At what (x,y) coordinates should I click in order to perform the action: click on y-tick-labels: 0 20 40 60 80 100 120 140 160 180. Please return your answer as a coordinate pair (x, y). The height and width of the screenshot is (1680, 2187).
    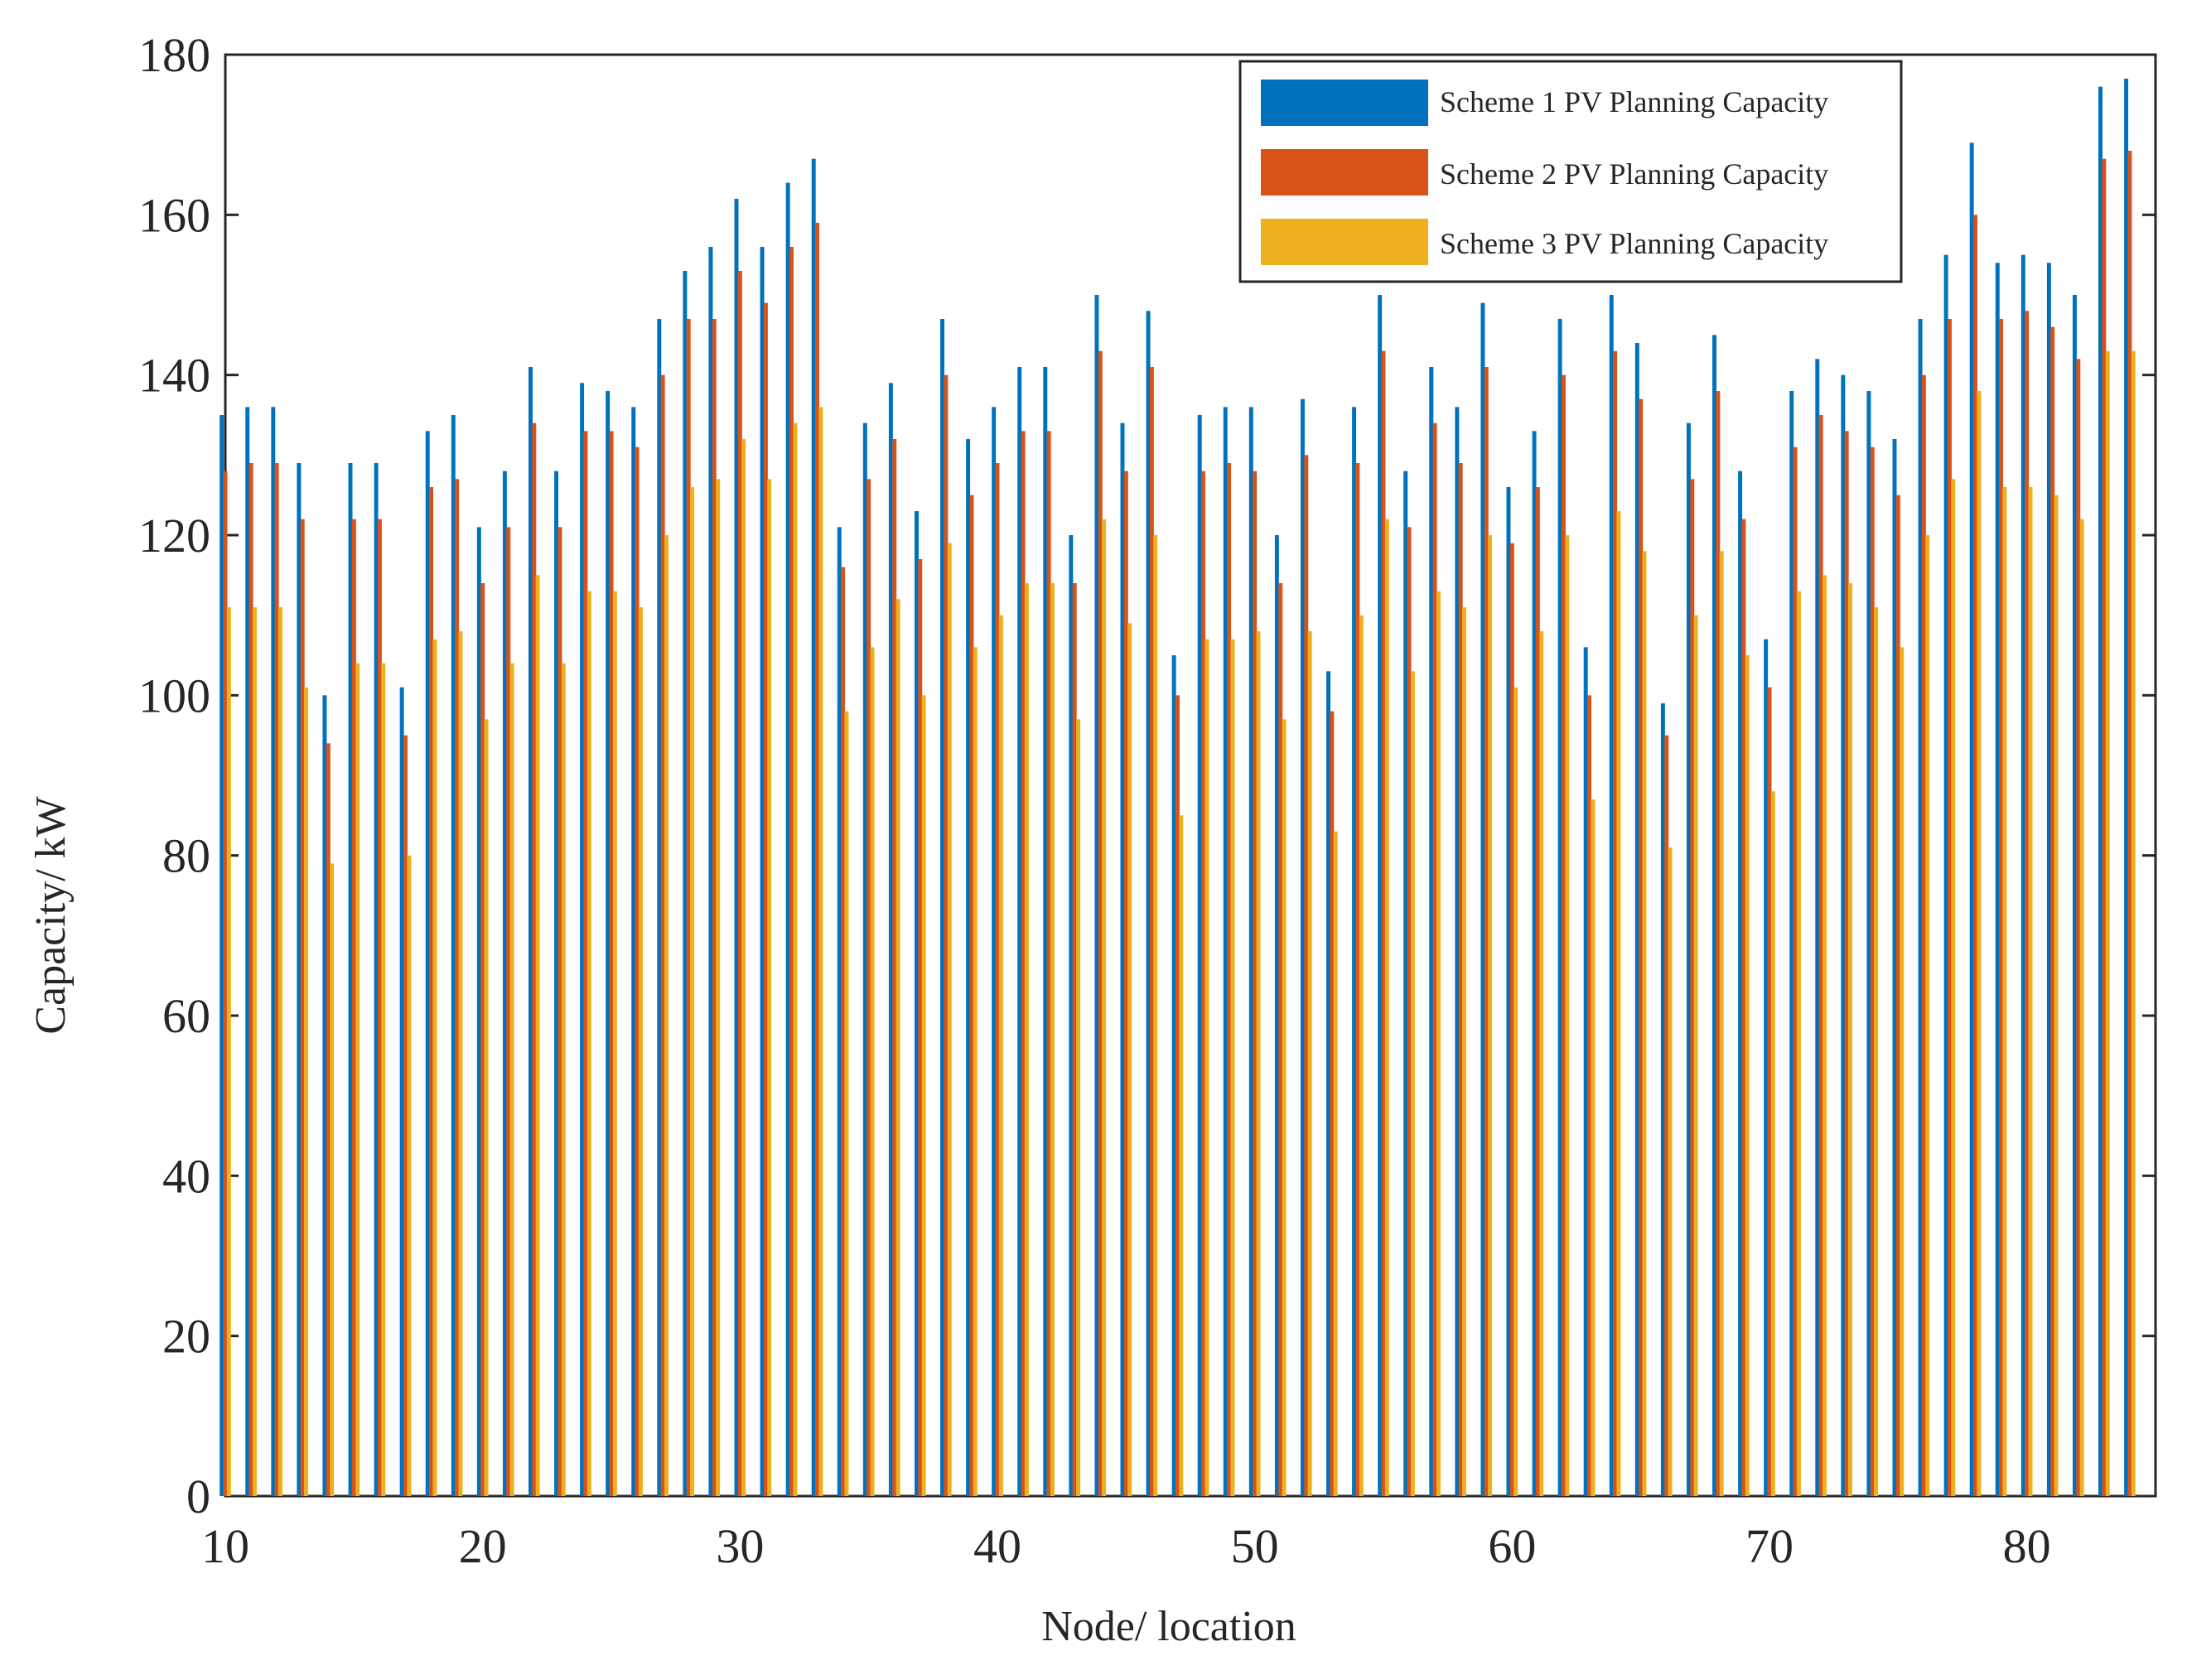
    Looking at the image, I should click on (174, 775).